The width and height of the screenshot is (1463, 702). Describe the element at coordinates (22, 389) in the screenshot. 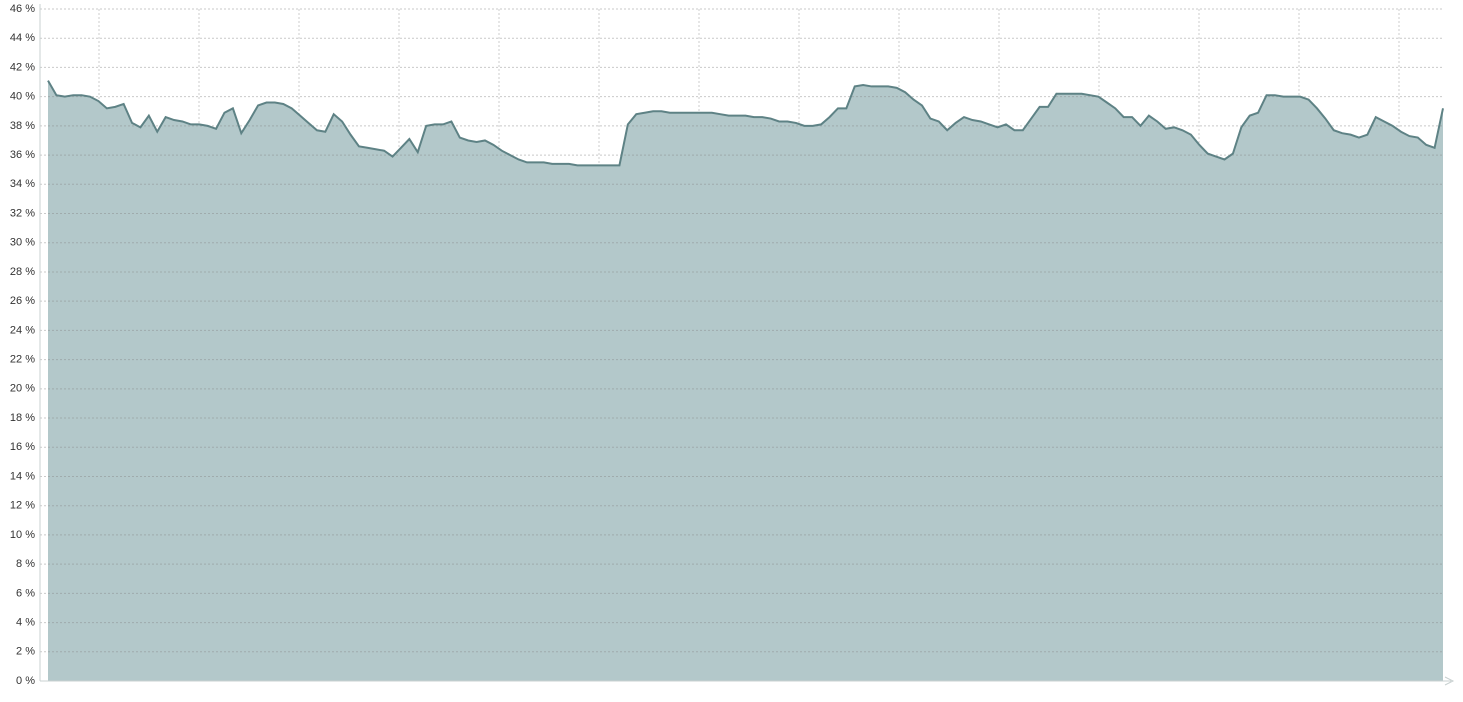

I see `y-tick-label: 20 %` at that location.